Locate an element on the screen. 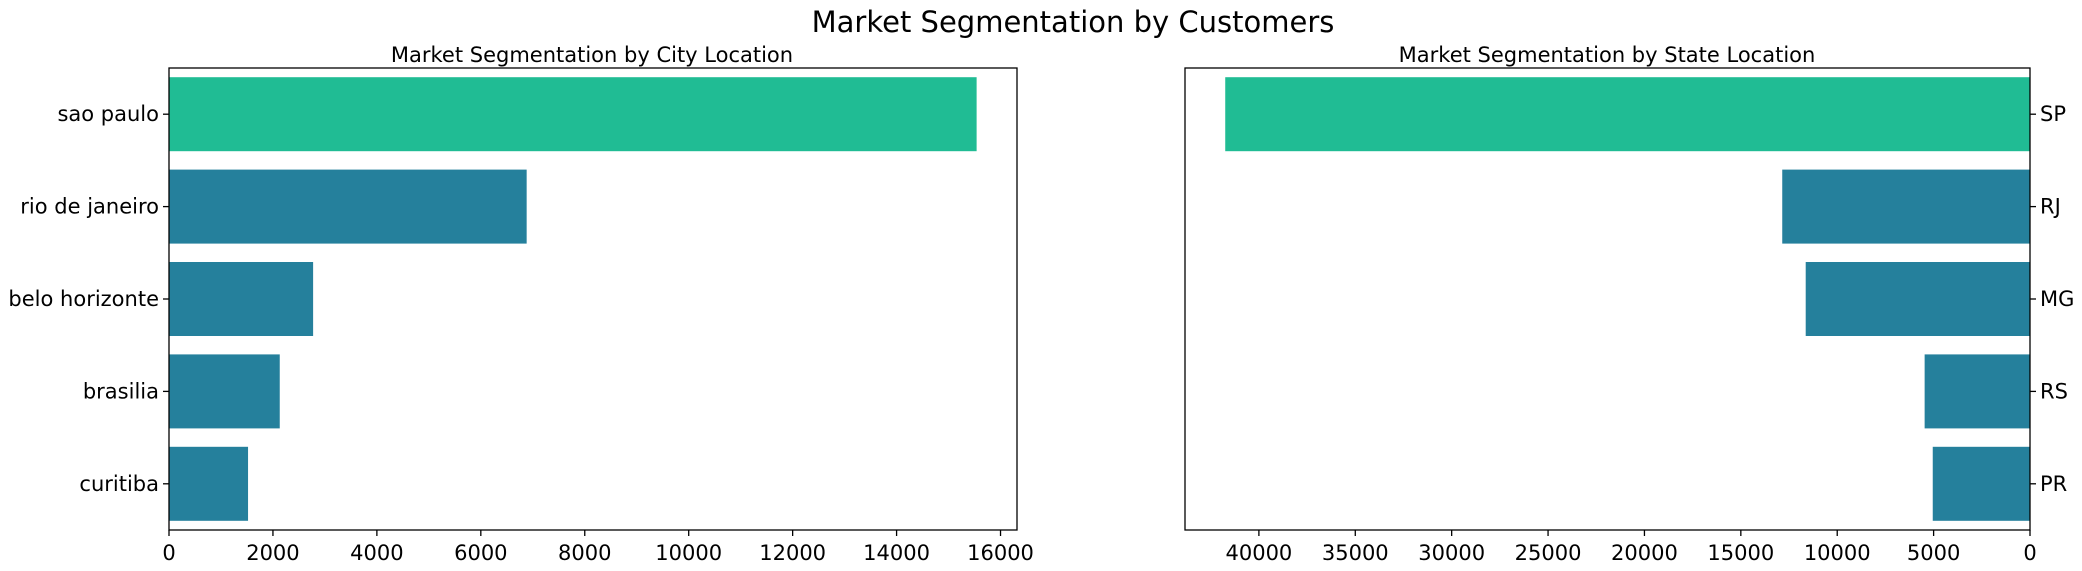 This screenshot has width=2082, height=571. city-x-tick-label-4: 8000 is located at coordinates (584, 553).